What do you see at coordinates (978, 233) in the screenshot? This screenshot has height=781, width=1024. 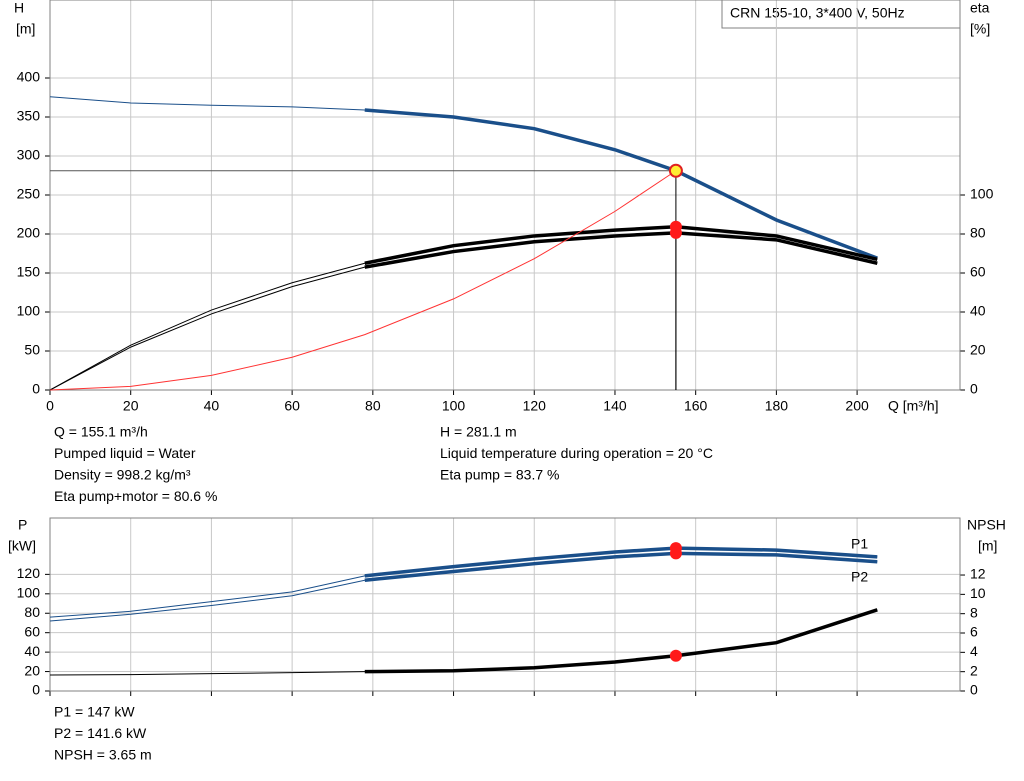 I see `y2-tick-label: 80` at bounding box center [978, 233].